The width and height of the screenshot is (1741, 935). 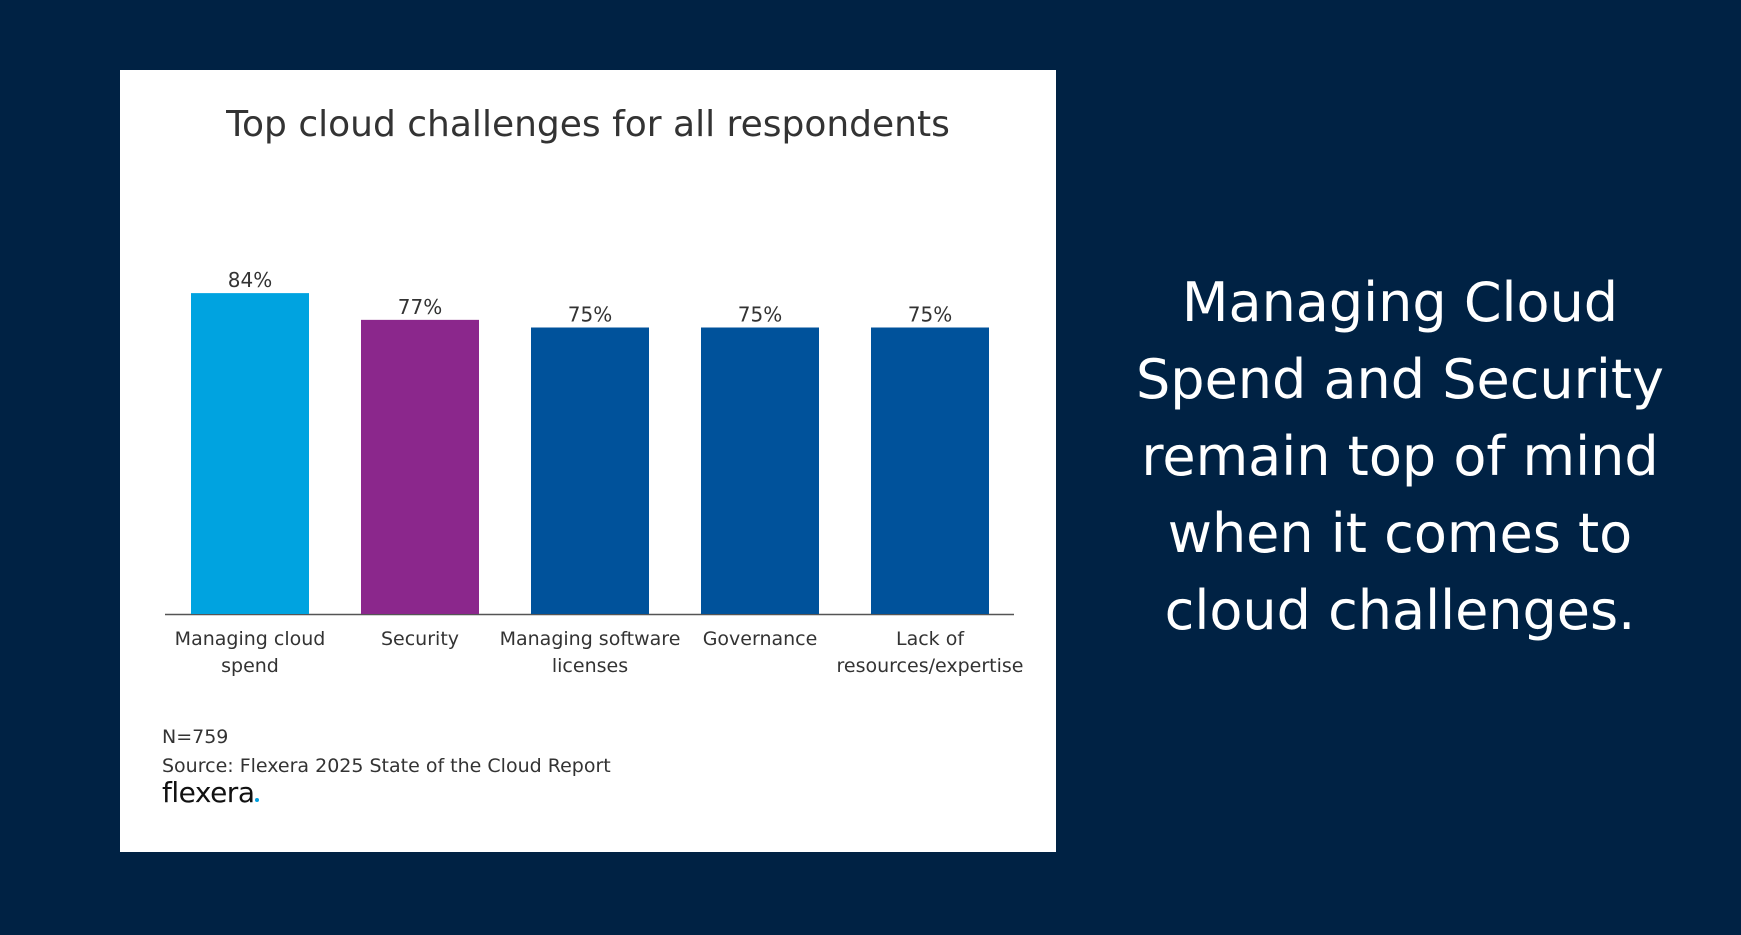 I want to click on headline-line-4: when it comes to, so click(x=1400, y=533).